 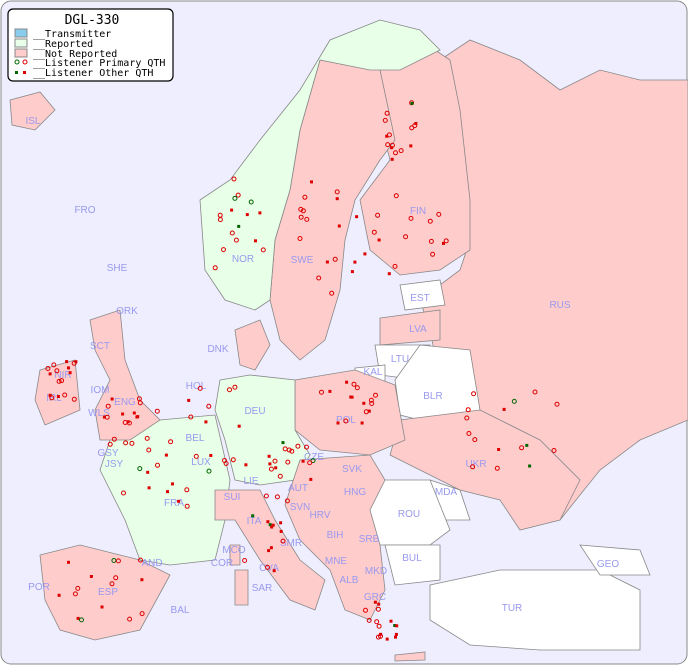 What do you see at coordinates (174, 503) in the screenshot?
I see `country-label-fra: FRA` at bounding box center [174, 503].